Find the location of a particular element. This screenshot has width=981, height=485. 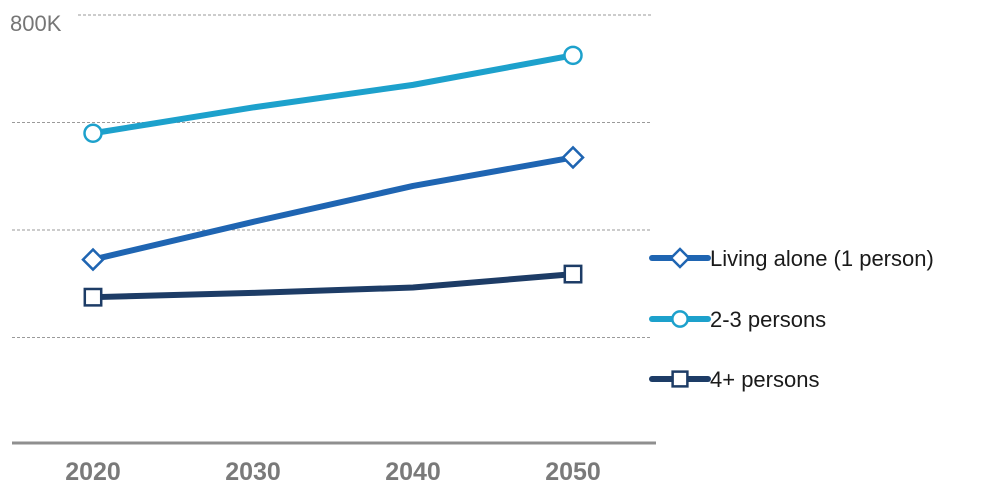

x-tick-label: 2030 is located at coordinates (253, 471).